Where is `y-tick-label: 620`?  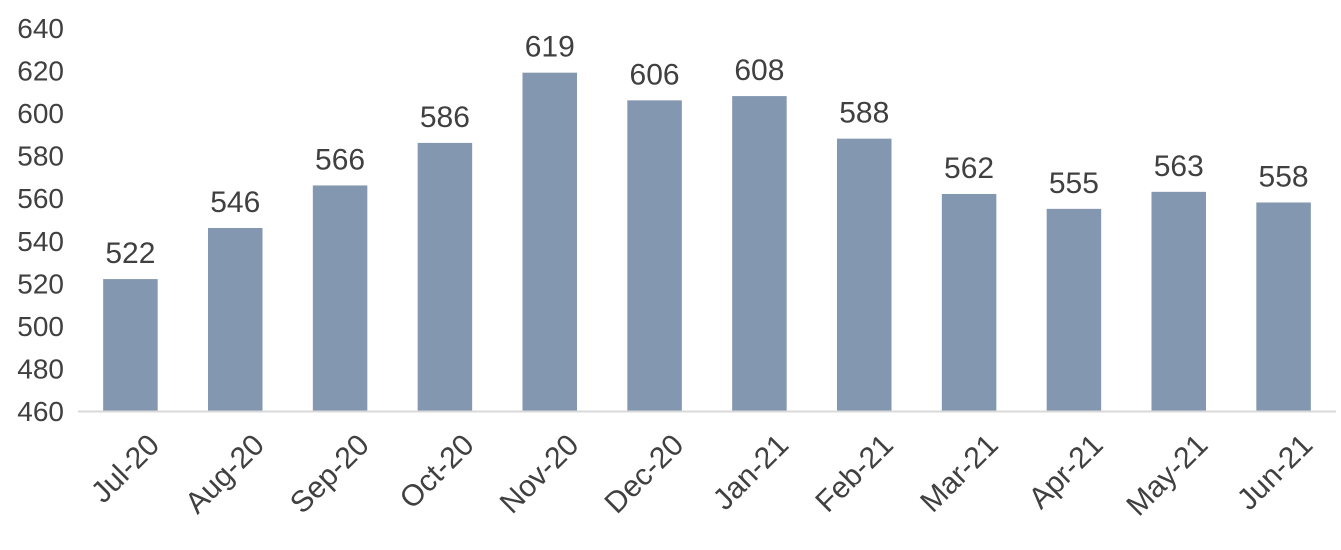
y-tick-label: 620 is located at coordinates (40, 71).